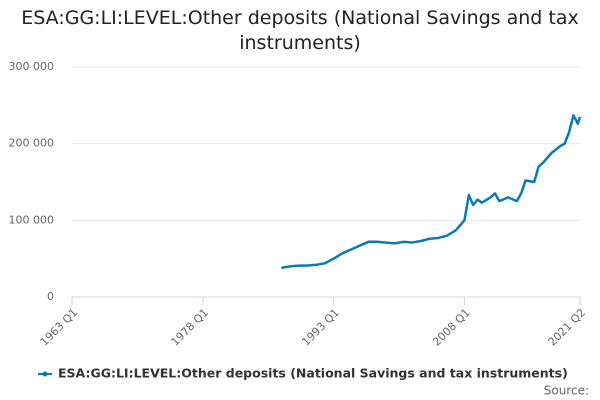  What do you see at coordinates (32, 143) in the screenshot?
I see `y-tick-label: 200 000` at bounding box center [32, 143].